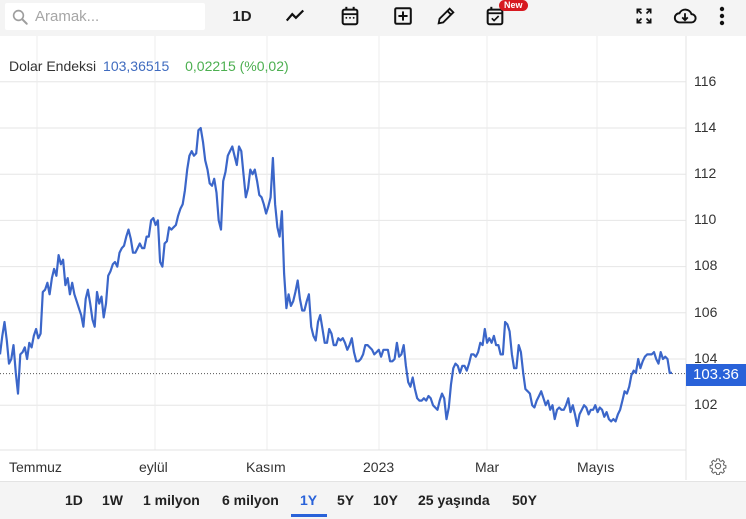  What do you see at coordinates (53, 66) in the screenshot?
I see `legend-symbol-name: Dolar Endeksi` at bounding box center [53, 66].